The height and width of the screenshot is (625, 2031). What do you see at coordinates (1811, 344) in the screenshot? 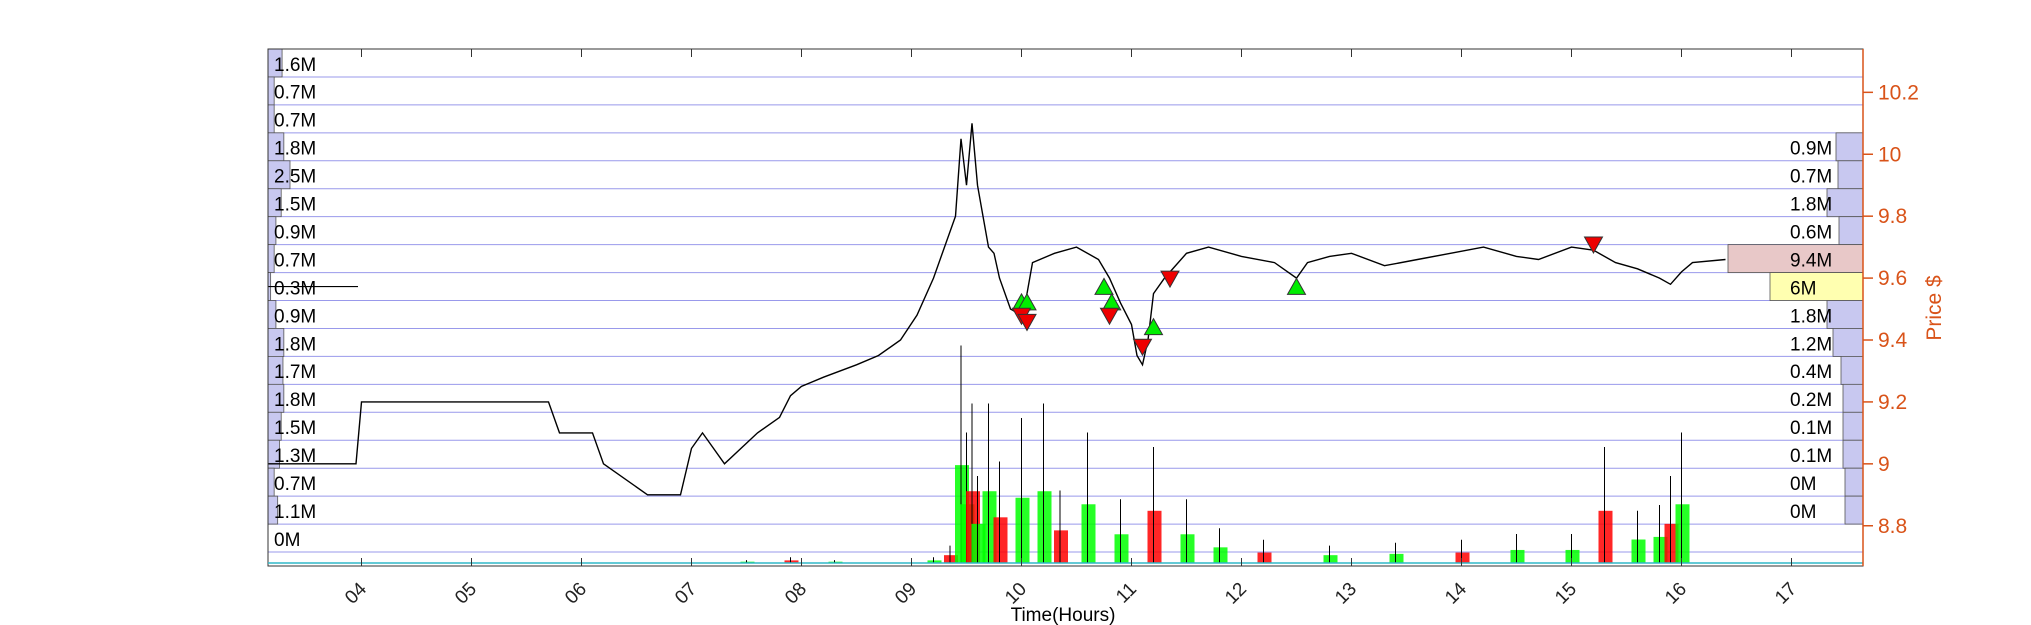
I see `right-profile-label: 1.2M` at bounding box center [1811, 344].